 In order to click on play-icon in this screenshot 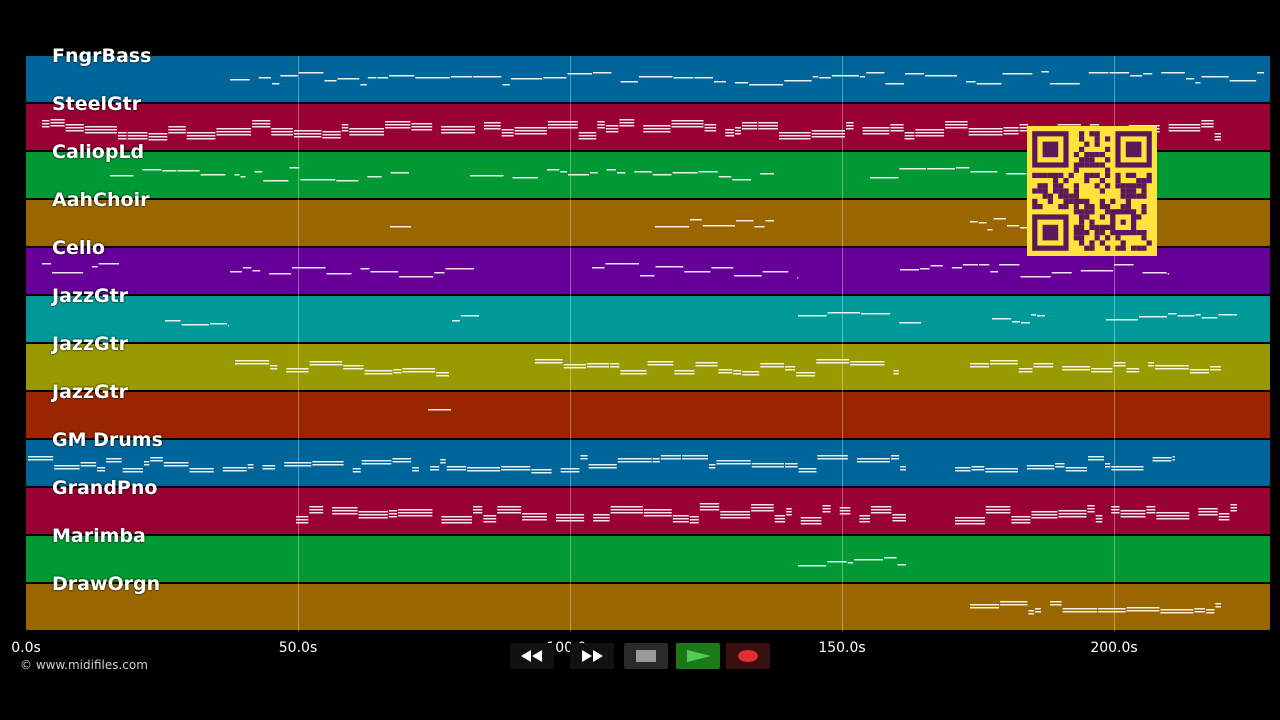, I will do `click(699, 656)`.